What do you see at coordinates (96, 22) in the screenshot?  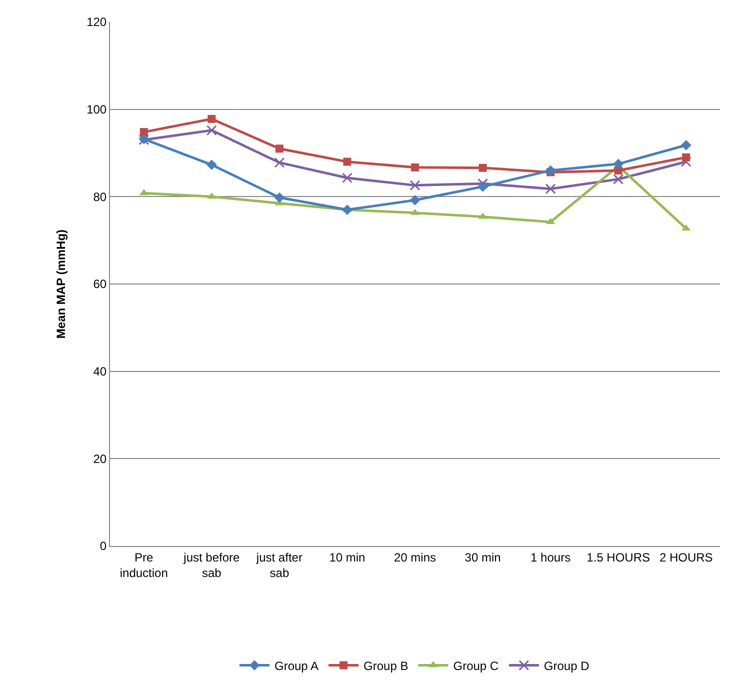 I see `y-tick-label: 120` at bounding box center [96, 22].